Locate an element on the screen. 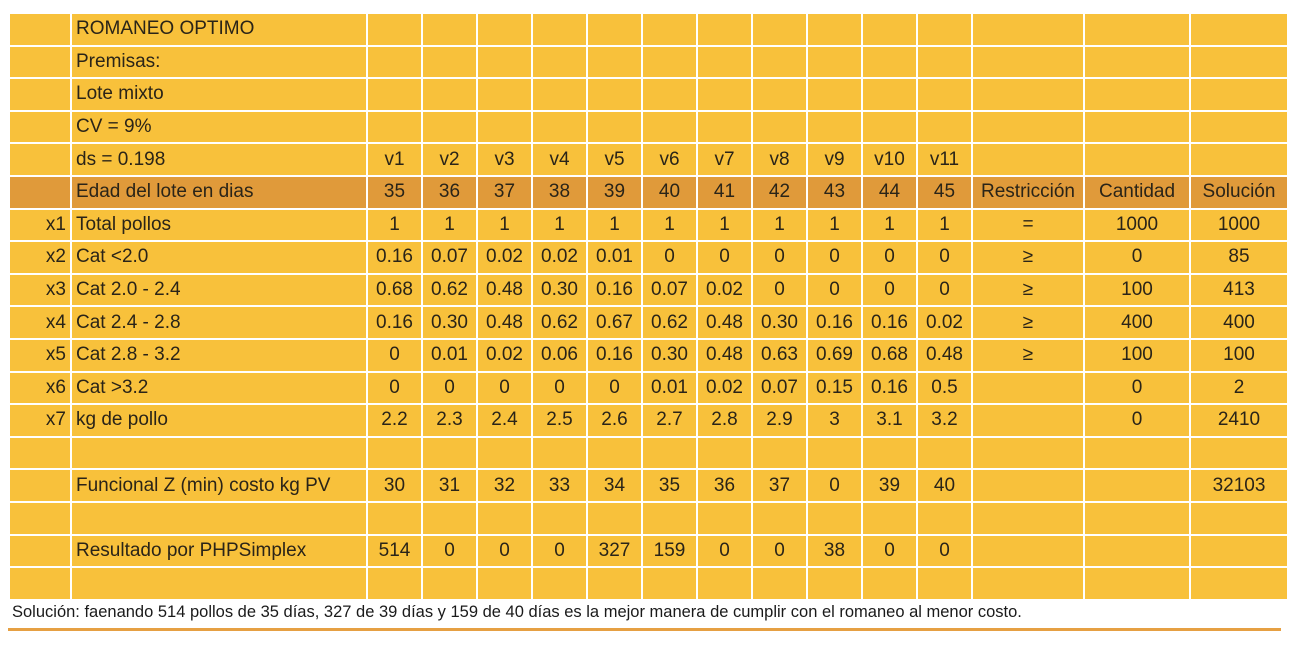  objective-coefficient: 39 is located at coordinates (889, 485).